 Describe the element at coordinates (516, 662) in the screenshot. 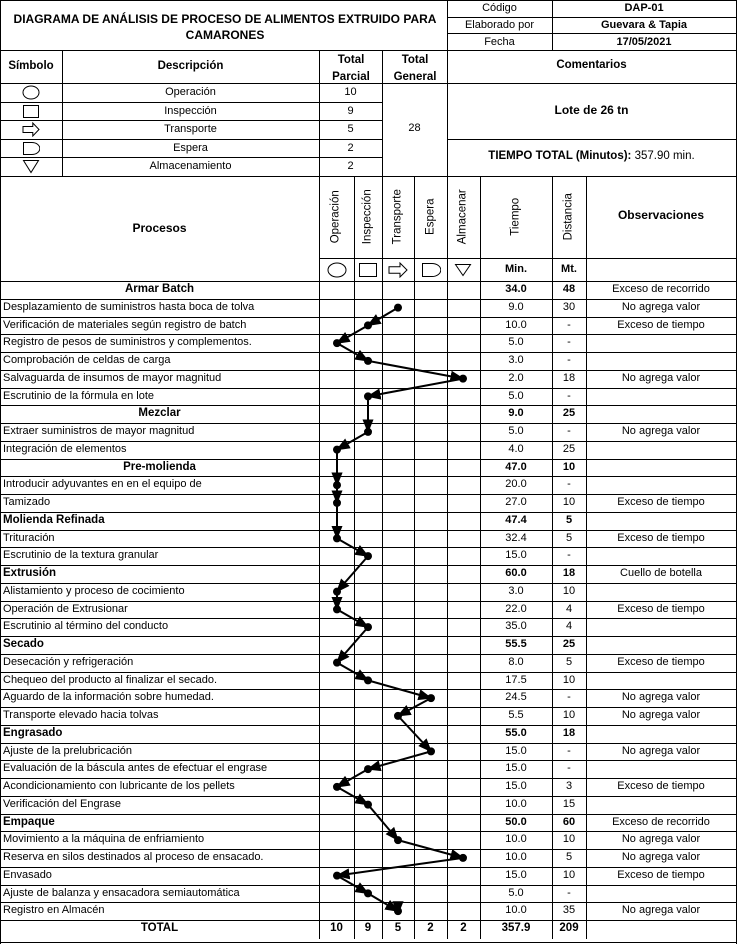

I see `tiempo-cell: 8.0` at that location.